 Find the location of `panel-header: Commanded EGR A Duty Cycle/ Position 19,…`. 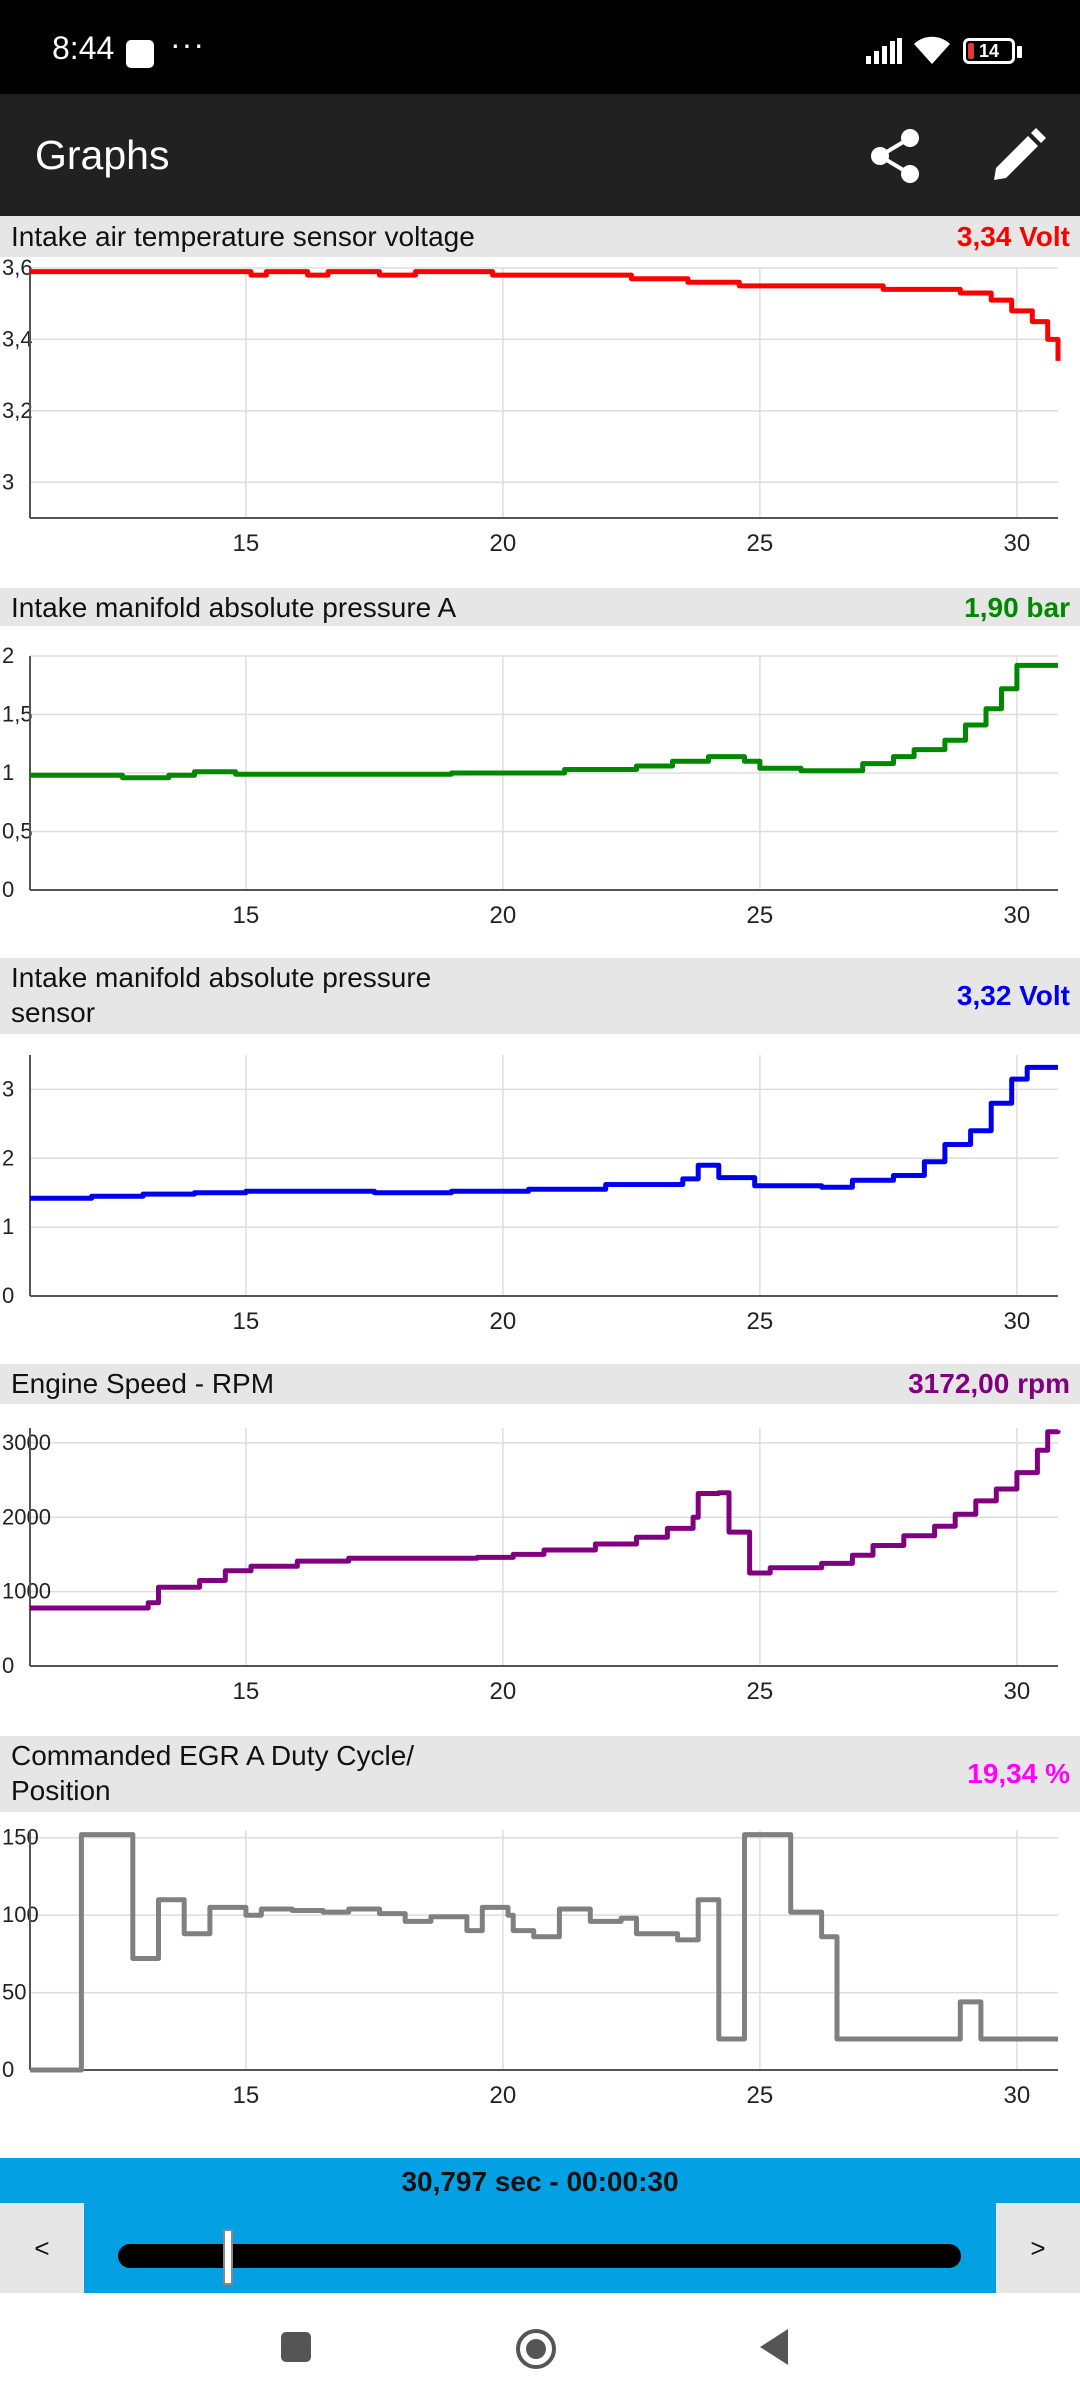

panel-header: Commanded EGR A Duty Cycle/ Position 19,… is located at coordinates (540, 1774).